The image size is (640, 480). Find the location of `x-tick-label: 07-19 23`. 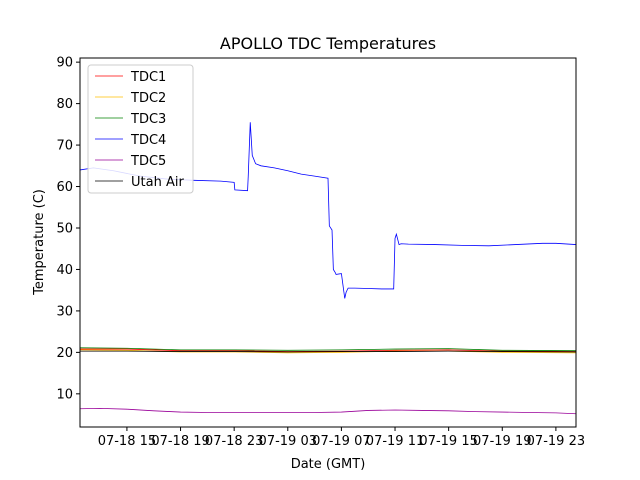

x-tick-label: 07-19 23 is located at coordinates (556, 441).